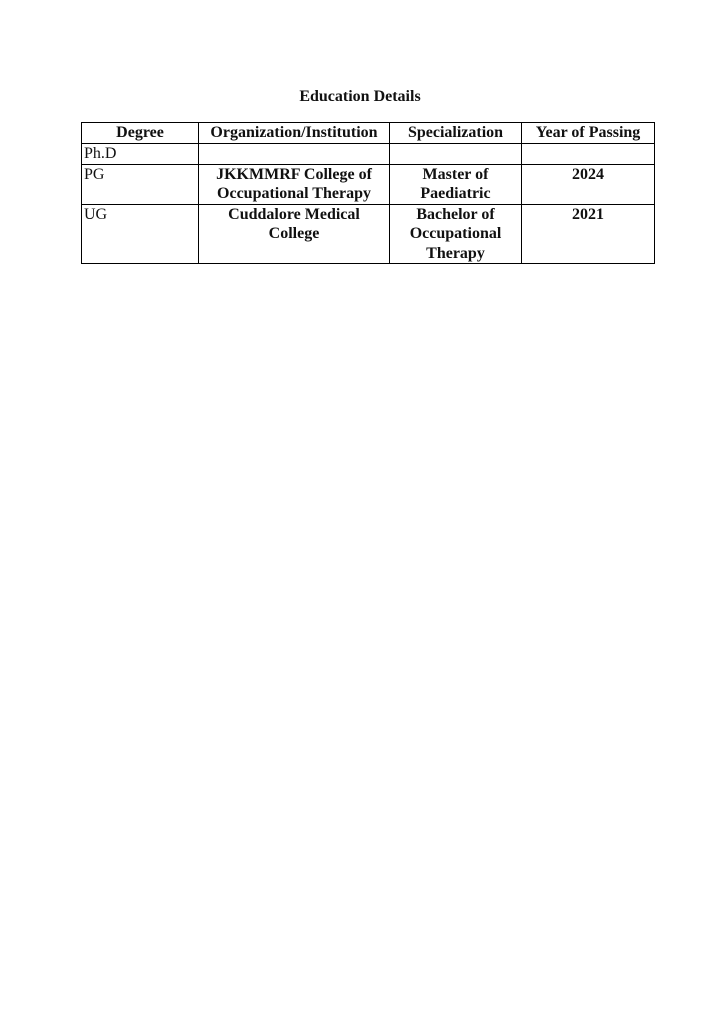 This screenshot has height=1018, width=720. Describe the element at coordinates (455, 184) in the screenshot. I see `cell-specialization: Master of Paediatric` at that location.